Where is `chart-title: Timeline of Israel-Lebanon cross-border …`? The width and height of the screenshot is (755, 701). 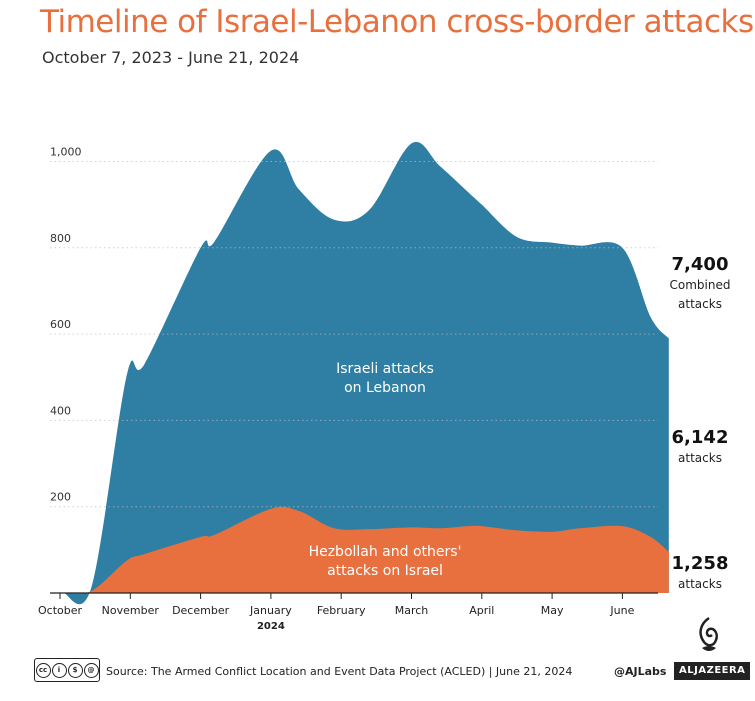
chart-title: Timeline of Israel-Lebanon cross-border … is located at coordinates (397, 22).